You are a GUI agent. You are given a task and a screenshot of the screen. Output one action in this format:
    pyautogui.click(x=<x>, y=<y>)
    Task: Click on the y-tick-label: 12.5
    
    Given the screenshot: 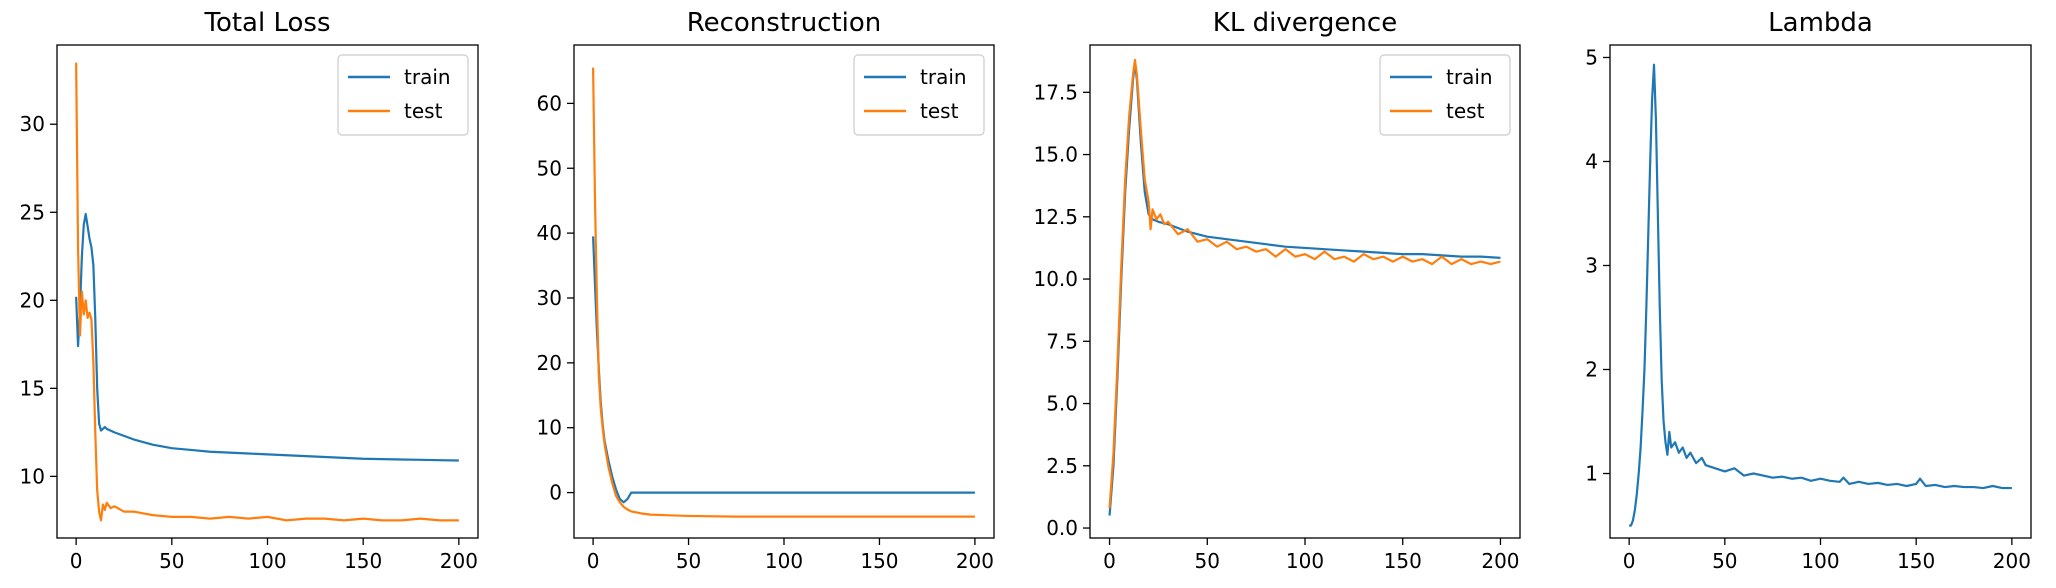 What is the action you would take?
    pyautogui.click(x=1055, y=217)
    